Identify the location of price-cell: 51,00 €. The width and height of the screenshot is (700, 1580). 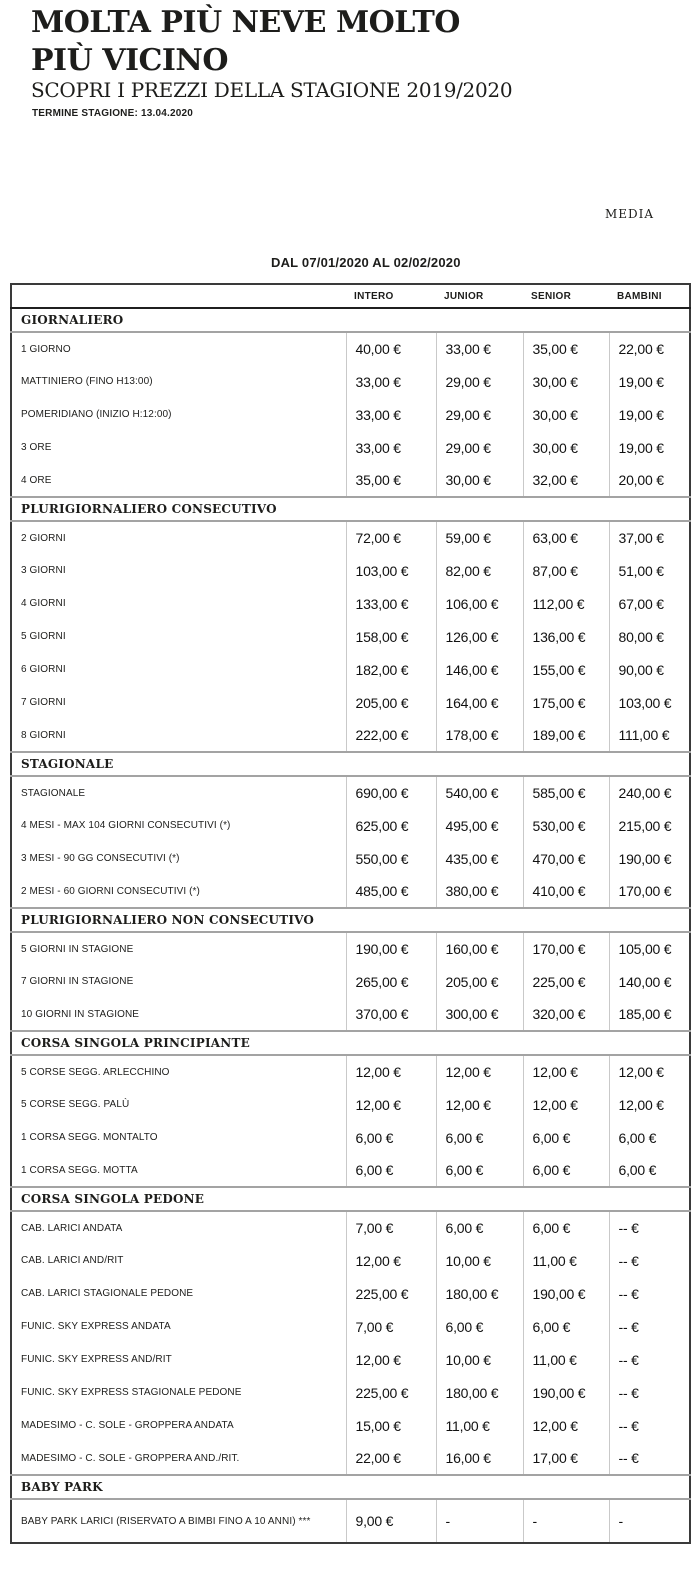
(649, 570).